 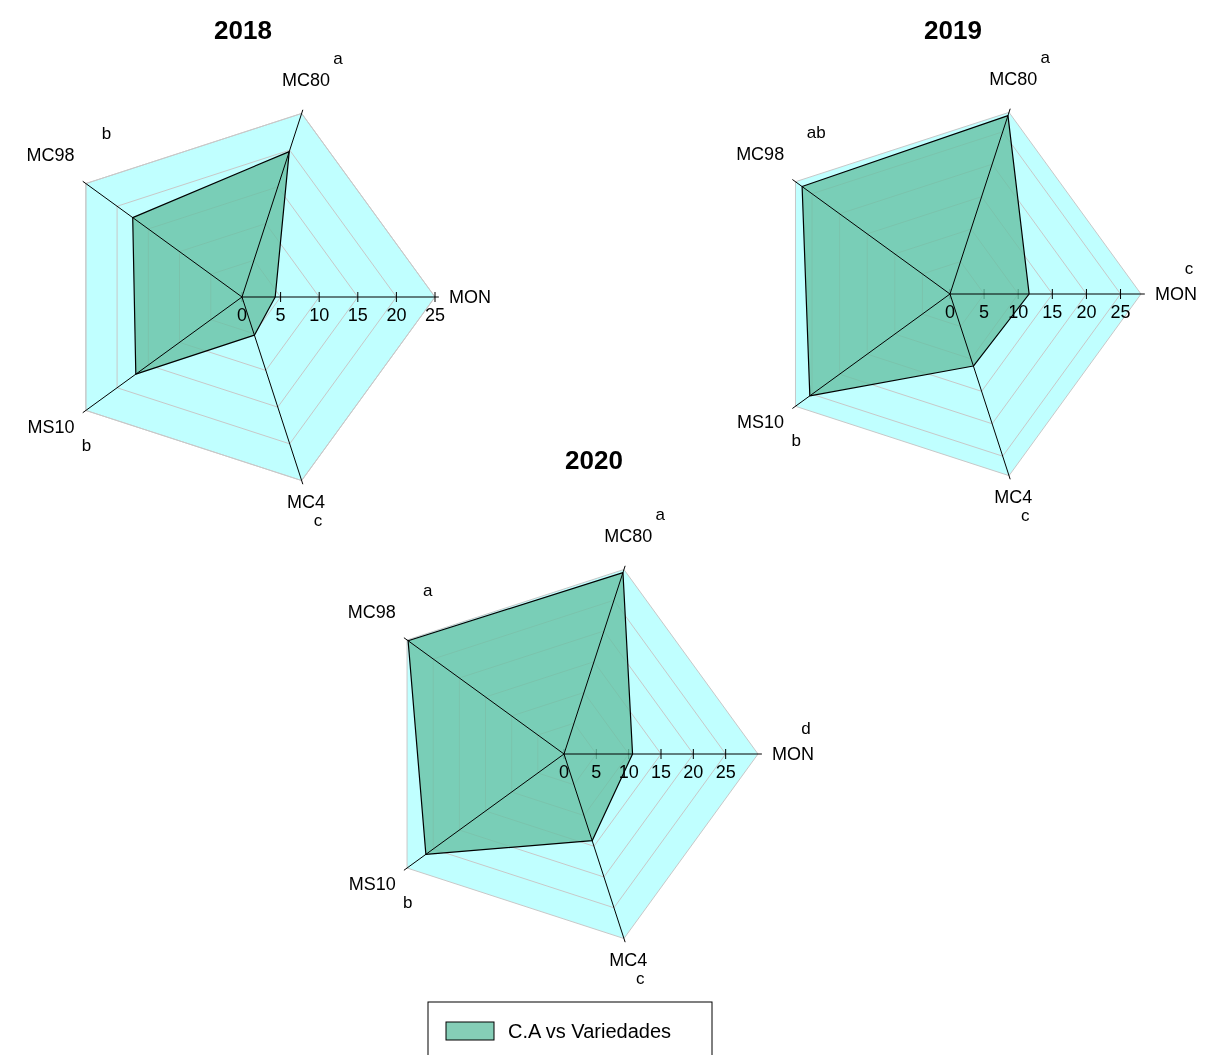 I want to click on chart-title: 2019, so click(x=953, y=29).